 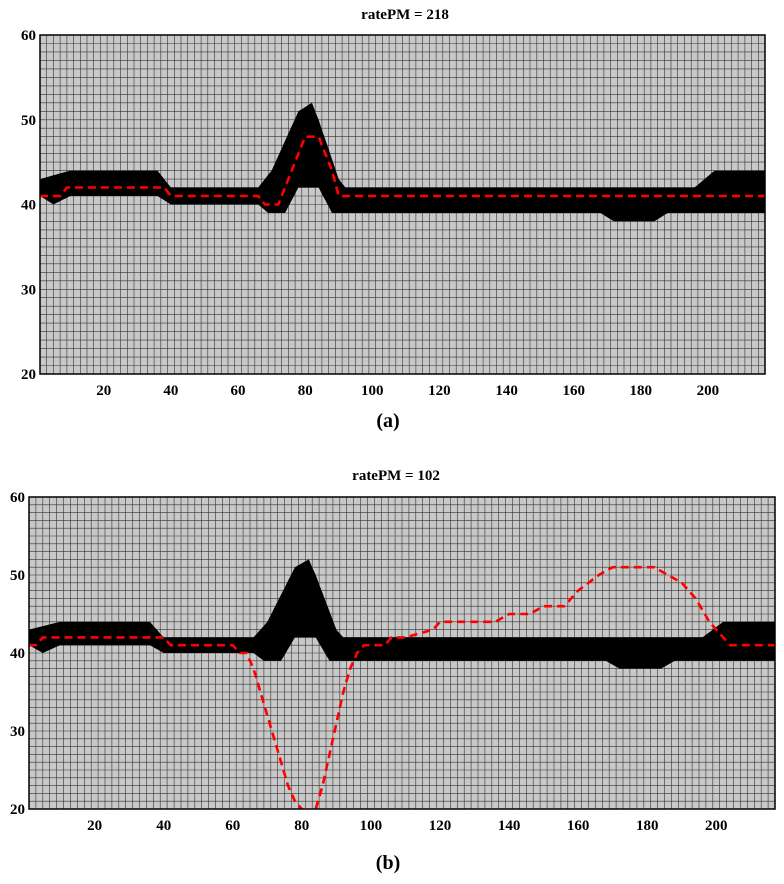 I want to click on caption-a: (a), so click(x=387, y=421).